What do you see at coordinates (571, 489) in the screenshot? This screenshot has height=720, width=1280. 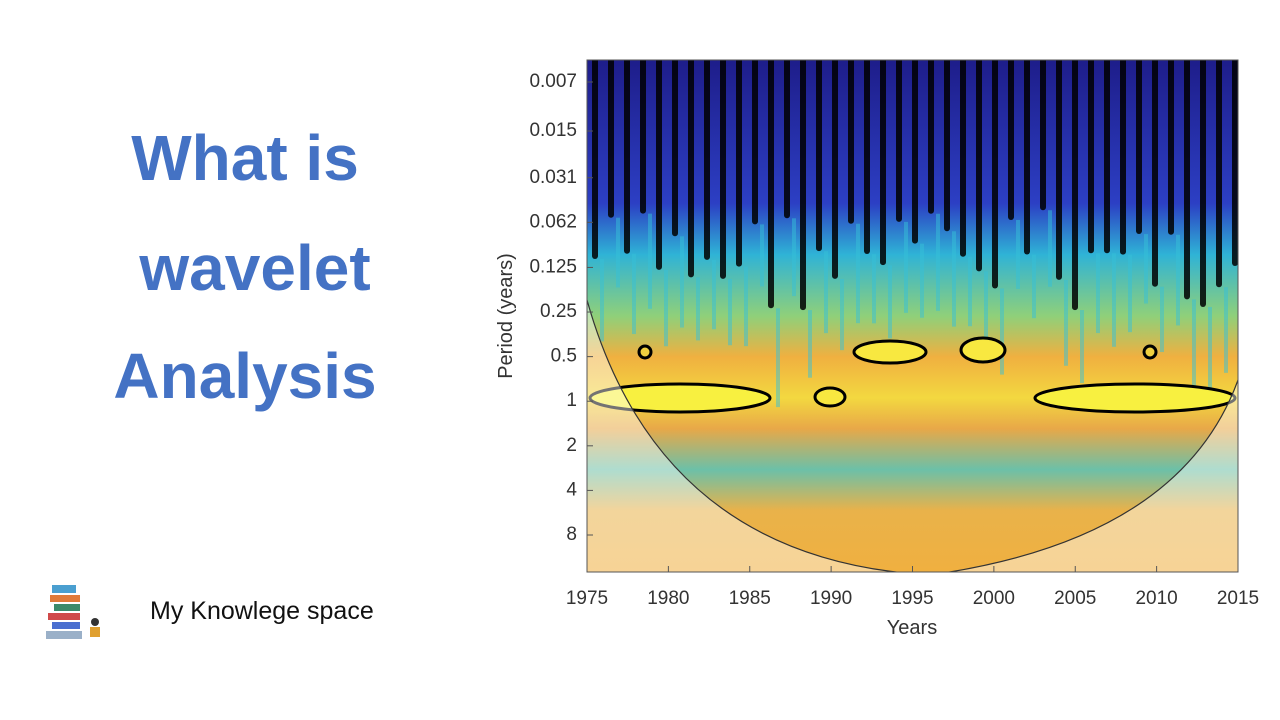 I see `y-tick-label: 4` at bounding box center [571, 489].